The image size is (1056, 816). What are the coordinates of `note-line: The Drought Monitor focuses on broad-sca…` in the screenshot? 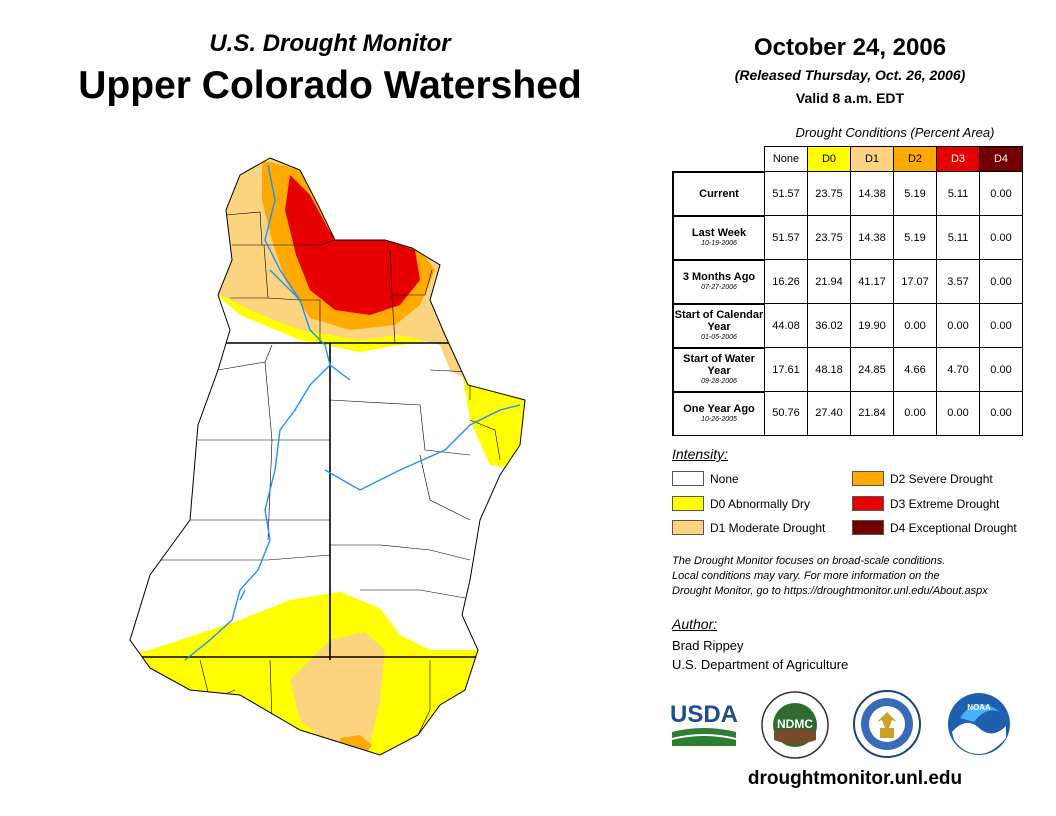 It's located at (809, 561).